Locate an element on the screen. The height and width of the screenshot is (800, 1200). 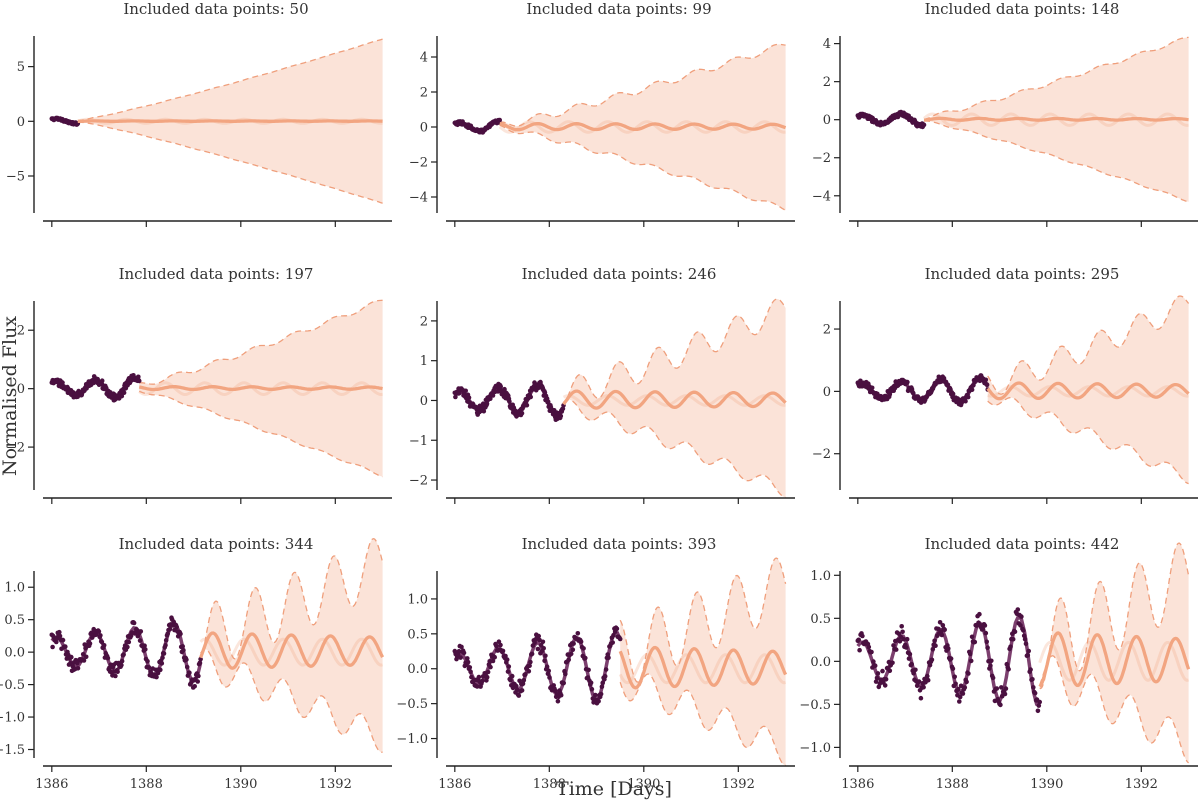
y-axis-label: Normalised Flux is located at coordinates (10, 396).